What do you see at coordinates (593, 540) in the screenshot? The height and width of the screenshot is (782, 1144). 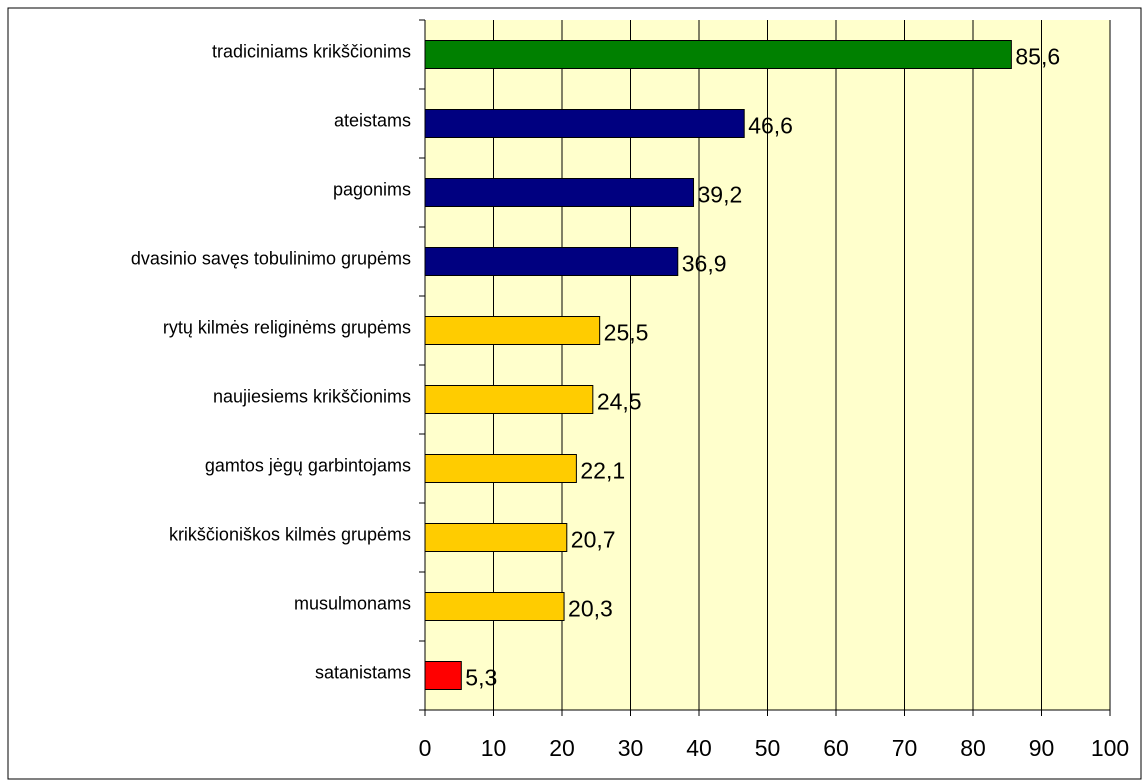 I see `value-label: 20,7` at bounding box center [593, 540].